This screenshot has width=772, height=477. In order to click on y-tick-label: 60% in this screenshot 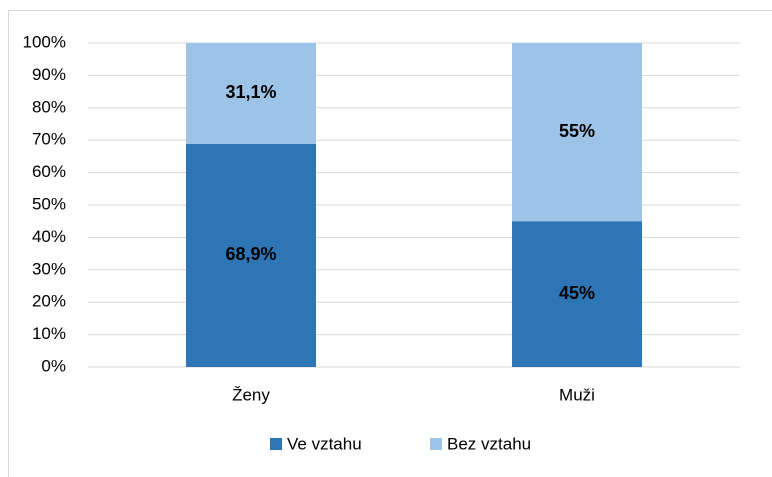, I will do `click(49, 171)`.